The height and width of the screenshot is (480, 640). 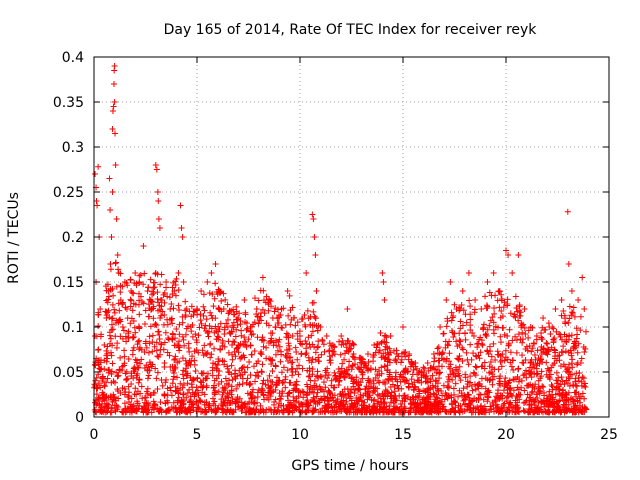 What do you see at coordinates (73, 58) in the screenshot?
I see `y-tick-label: 0.4` at bounding box center [73, 58].